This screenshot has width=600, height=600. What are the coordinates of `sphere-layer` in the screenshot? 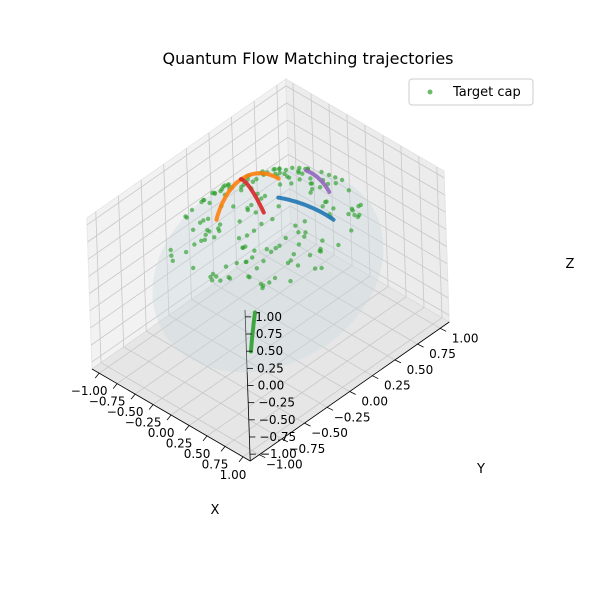 It's located at (268, 270).